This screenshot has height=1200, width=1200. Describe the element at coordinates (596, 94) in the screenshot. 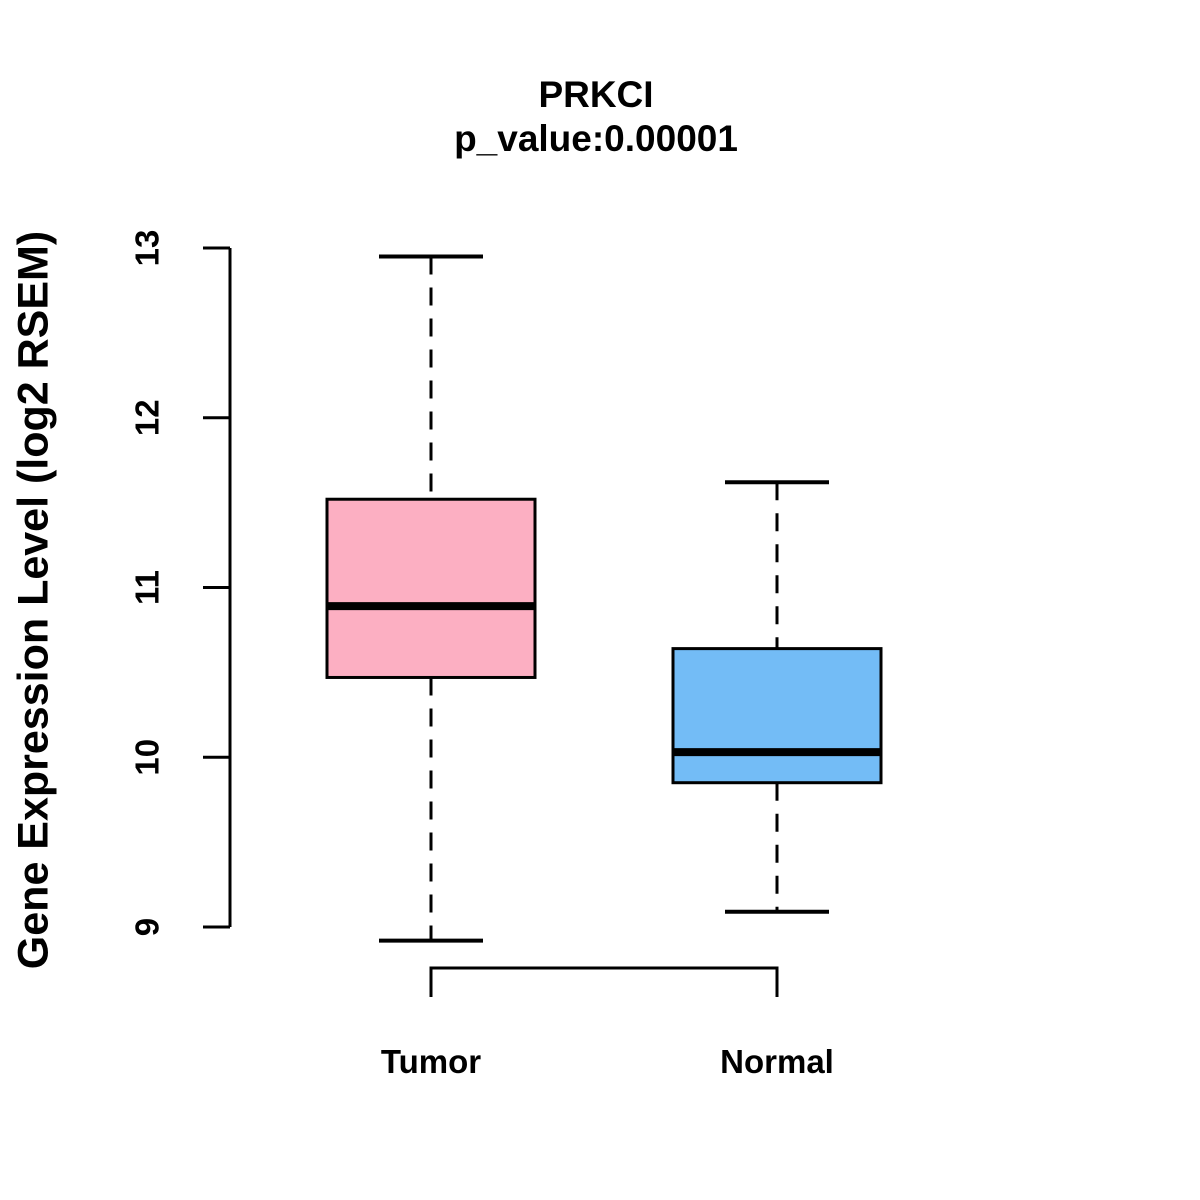

I see `chart-title: PRKCI` at that location.